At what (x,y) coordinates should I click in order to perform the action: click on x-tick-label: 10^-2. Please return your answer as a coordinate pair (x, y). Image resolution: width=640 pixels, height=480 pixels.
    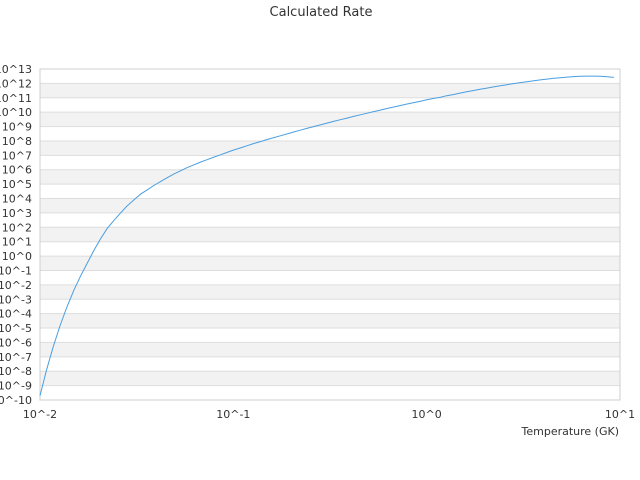
    Looking at the image, I should click on (40, 414).